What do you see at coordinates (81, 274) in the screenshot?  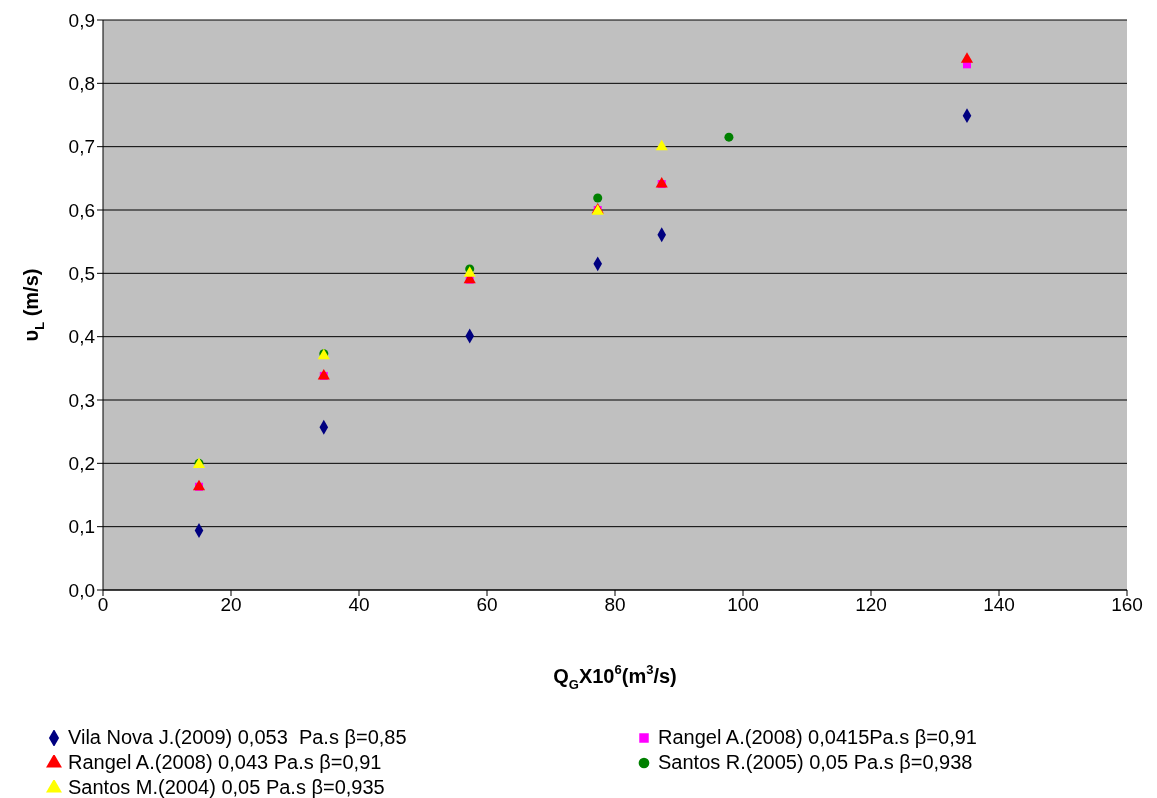 I see `y-tick-label: 0,5` at bounding box center [81, 274].